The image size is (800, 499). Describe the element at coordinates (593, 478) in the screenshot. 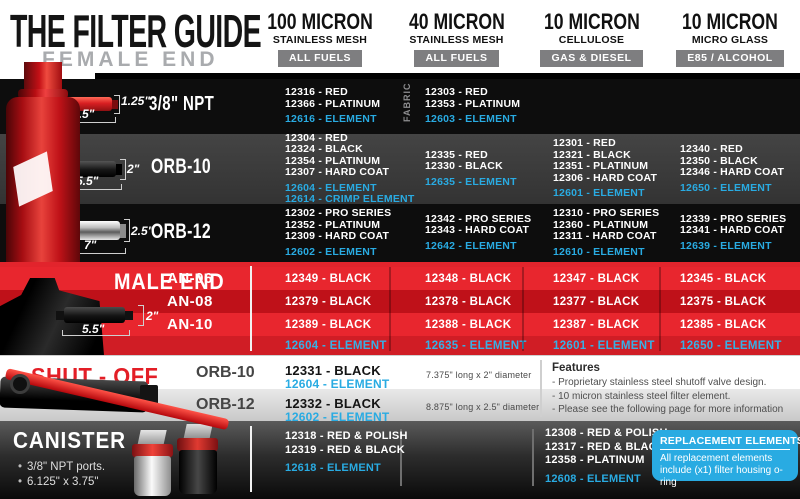

I see `element-number: 12608 - ELEMENT` at that location.